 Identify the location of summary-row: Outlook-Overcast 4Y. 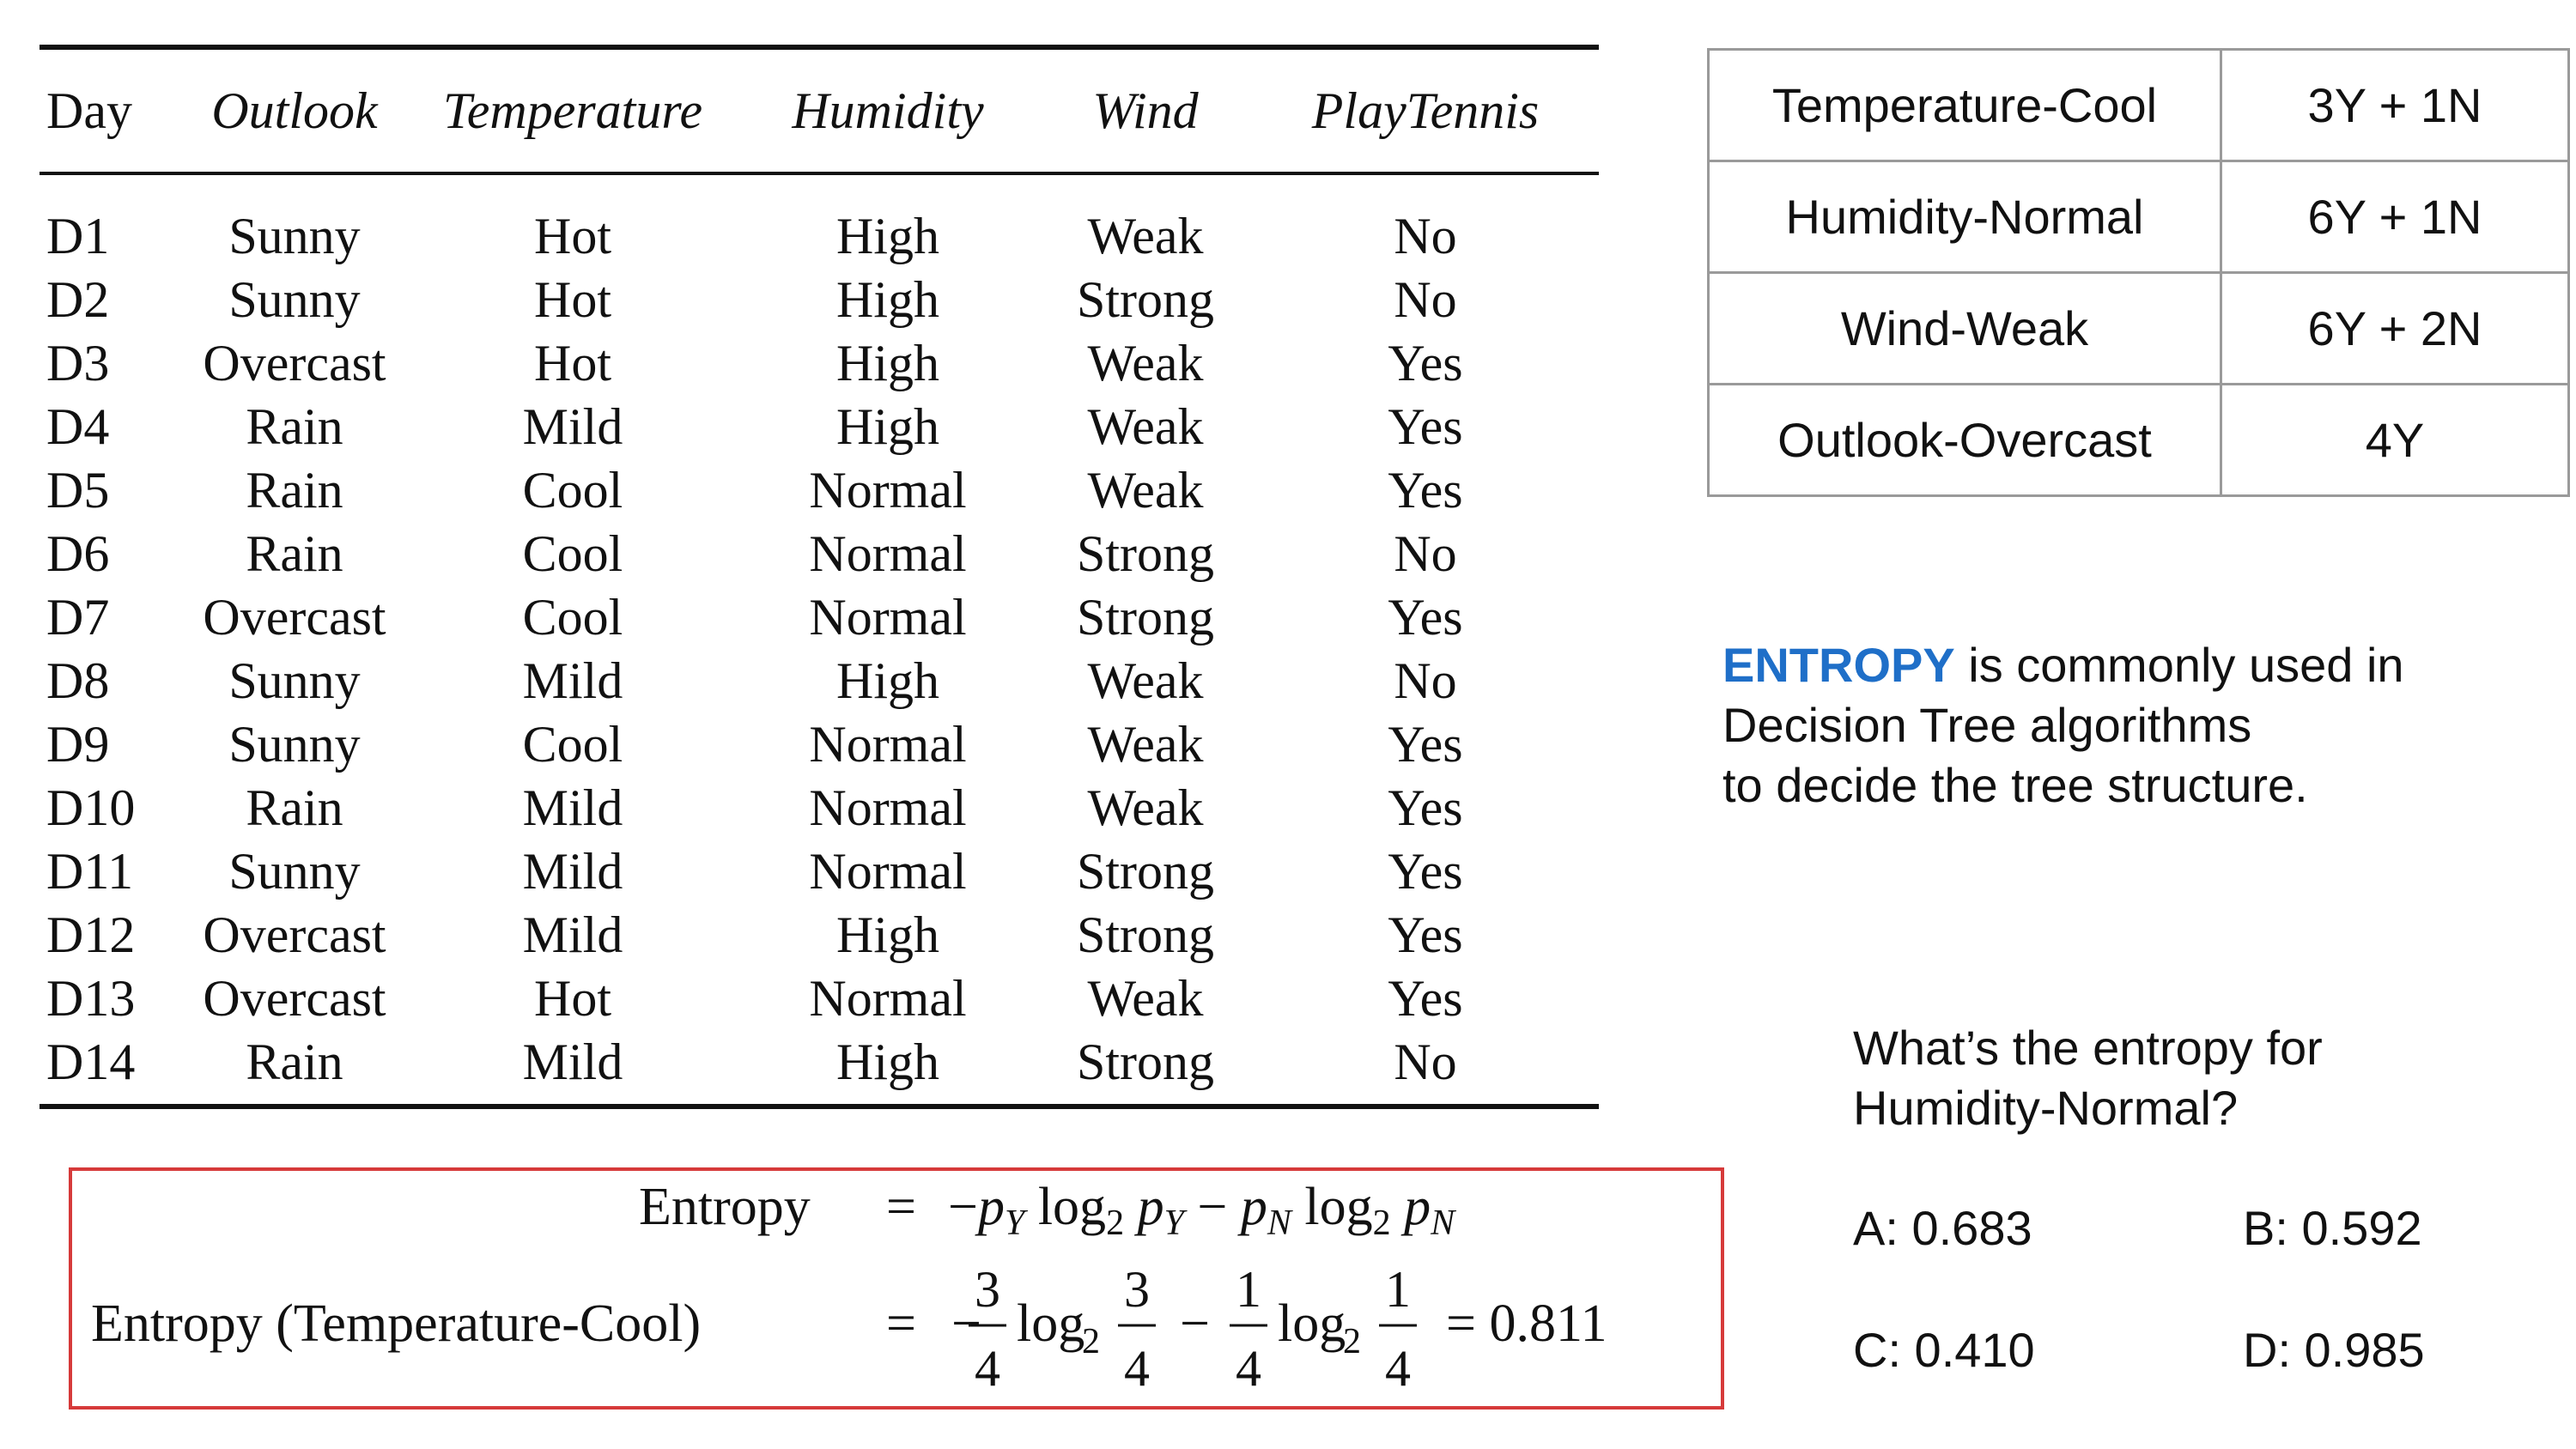
(2138, 440).